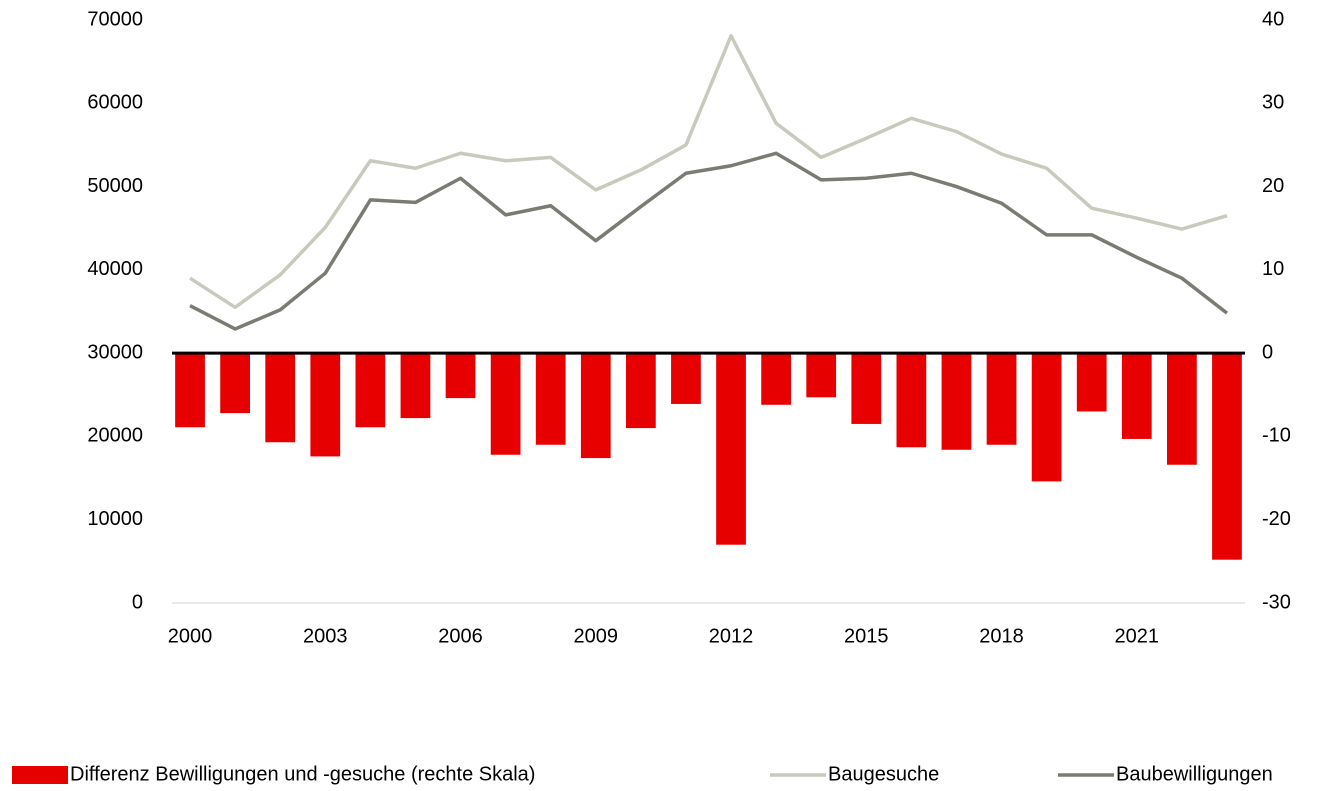  What do you see at coordinates (137, 602) in the screenshot?
I see `y-tick-label: 0` at bounding box center [137, 602].